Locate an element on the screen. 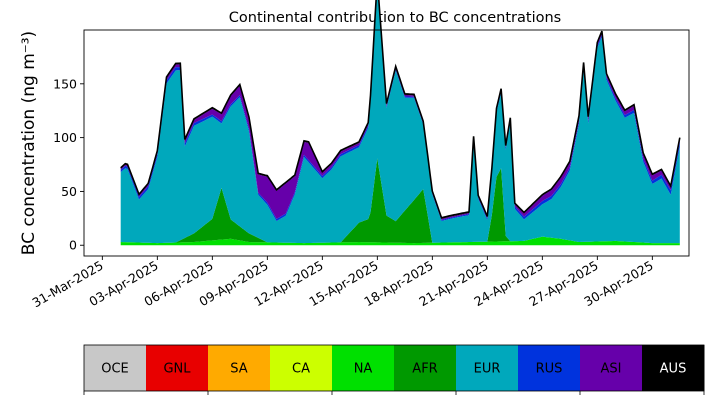 This screenshot has width=714, height=402. legend-label-gnl: GNL is located at coordinates (177, 369).